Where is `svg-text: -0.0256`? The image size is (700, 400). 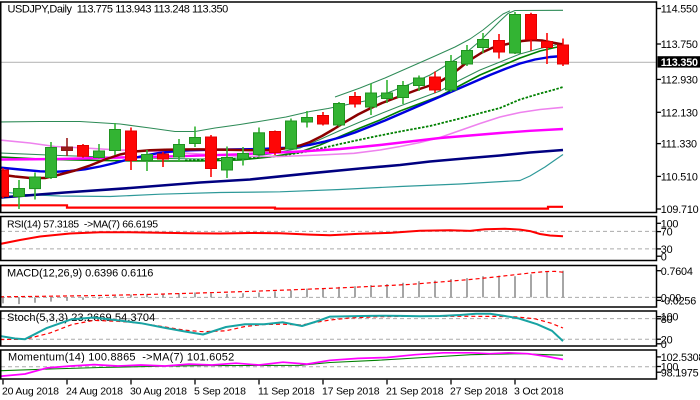 svg-text: -0.0256 is located at coordinates (678, 302).